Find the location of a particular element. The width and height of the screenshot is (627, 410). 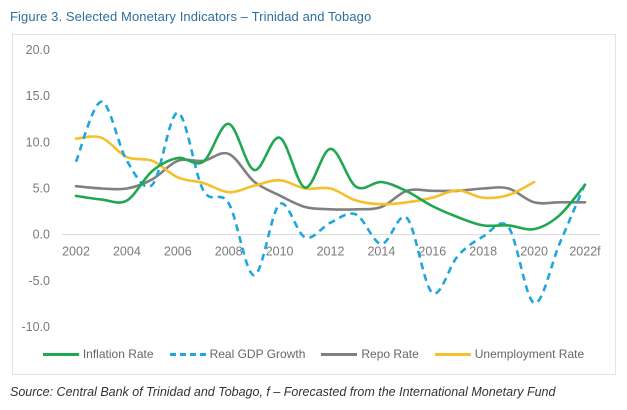

legend-swatch-gdp is located at coordinates (187, 354).